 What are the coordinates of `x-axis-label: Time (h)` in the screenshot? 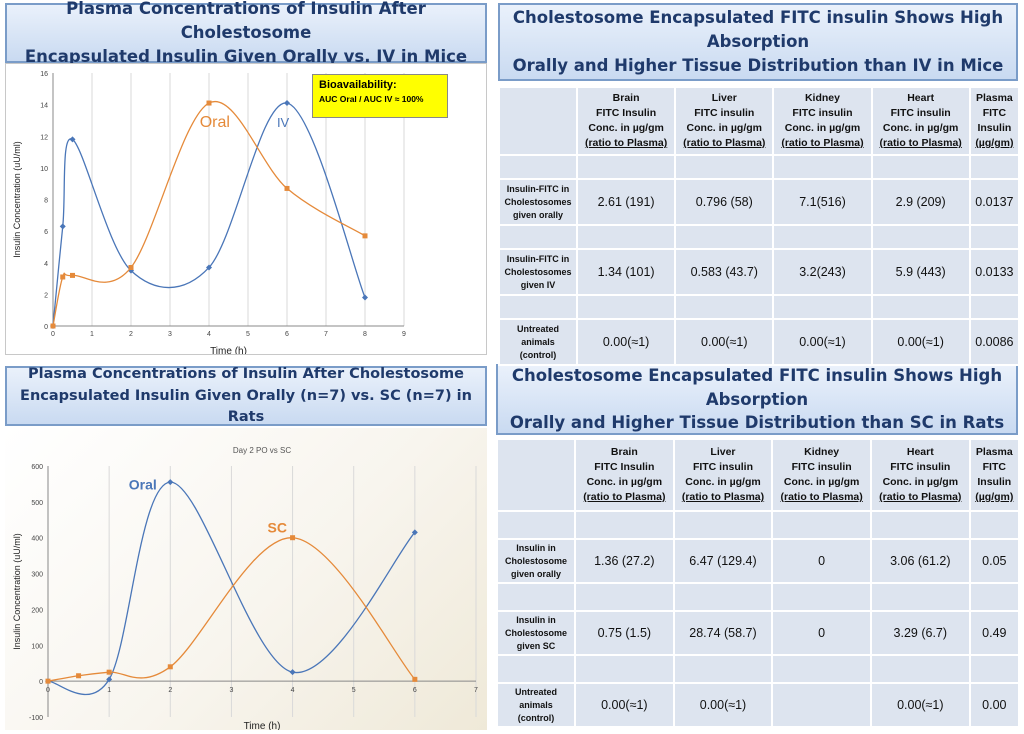 It's located at (262, 725).